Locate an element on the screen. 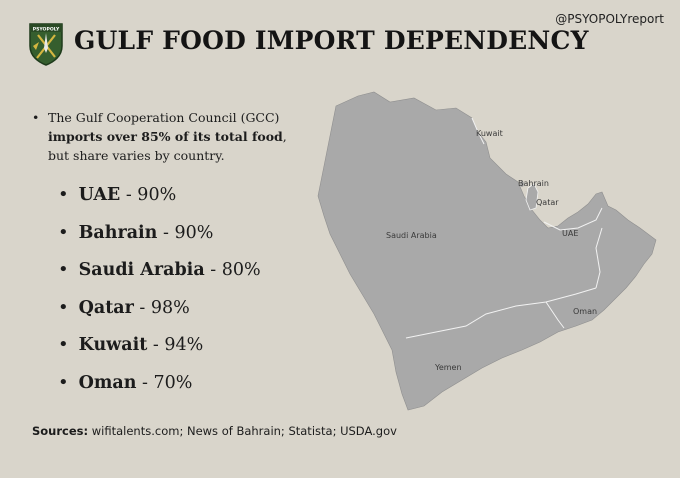  psyopoly-logo-icon: PSYOPOLY is located at coordinates (46, 43).